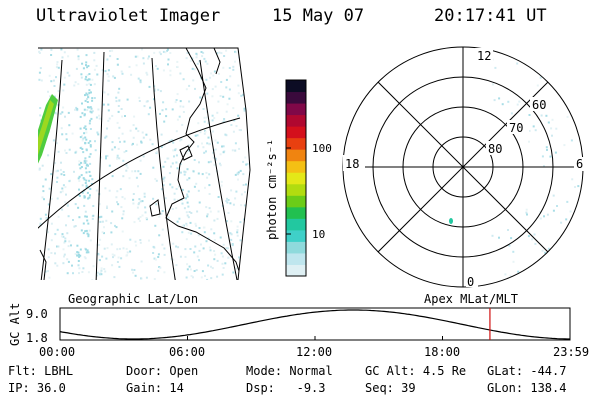 The image size is (600, 400). I want to click on polar-speckle-field, so click(535, 167).